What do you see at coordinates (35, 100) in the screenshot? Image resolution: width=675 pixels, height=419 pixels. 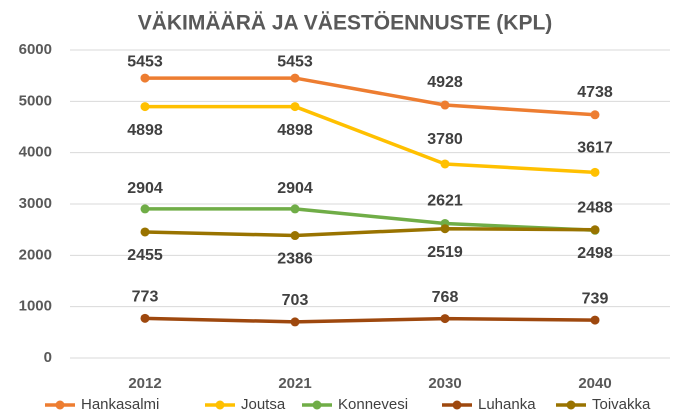 I see `y-tick-label: 5000` at bounding box center [35, 100].